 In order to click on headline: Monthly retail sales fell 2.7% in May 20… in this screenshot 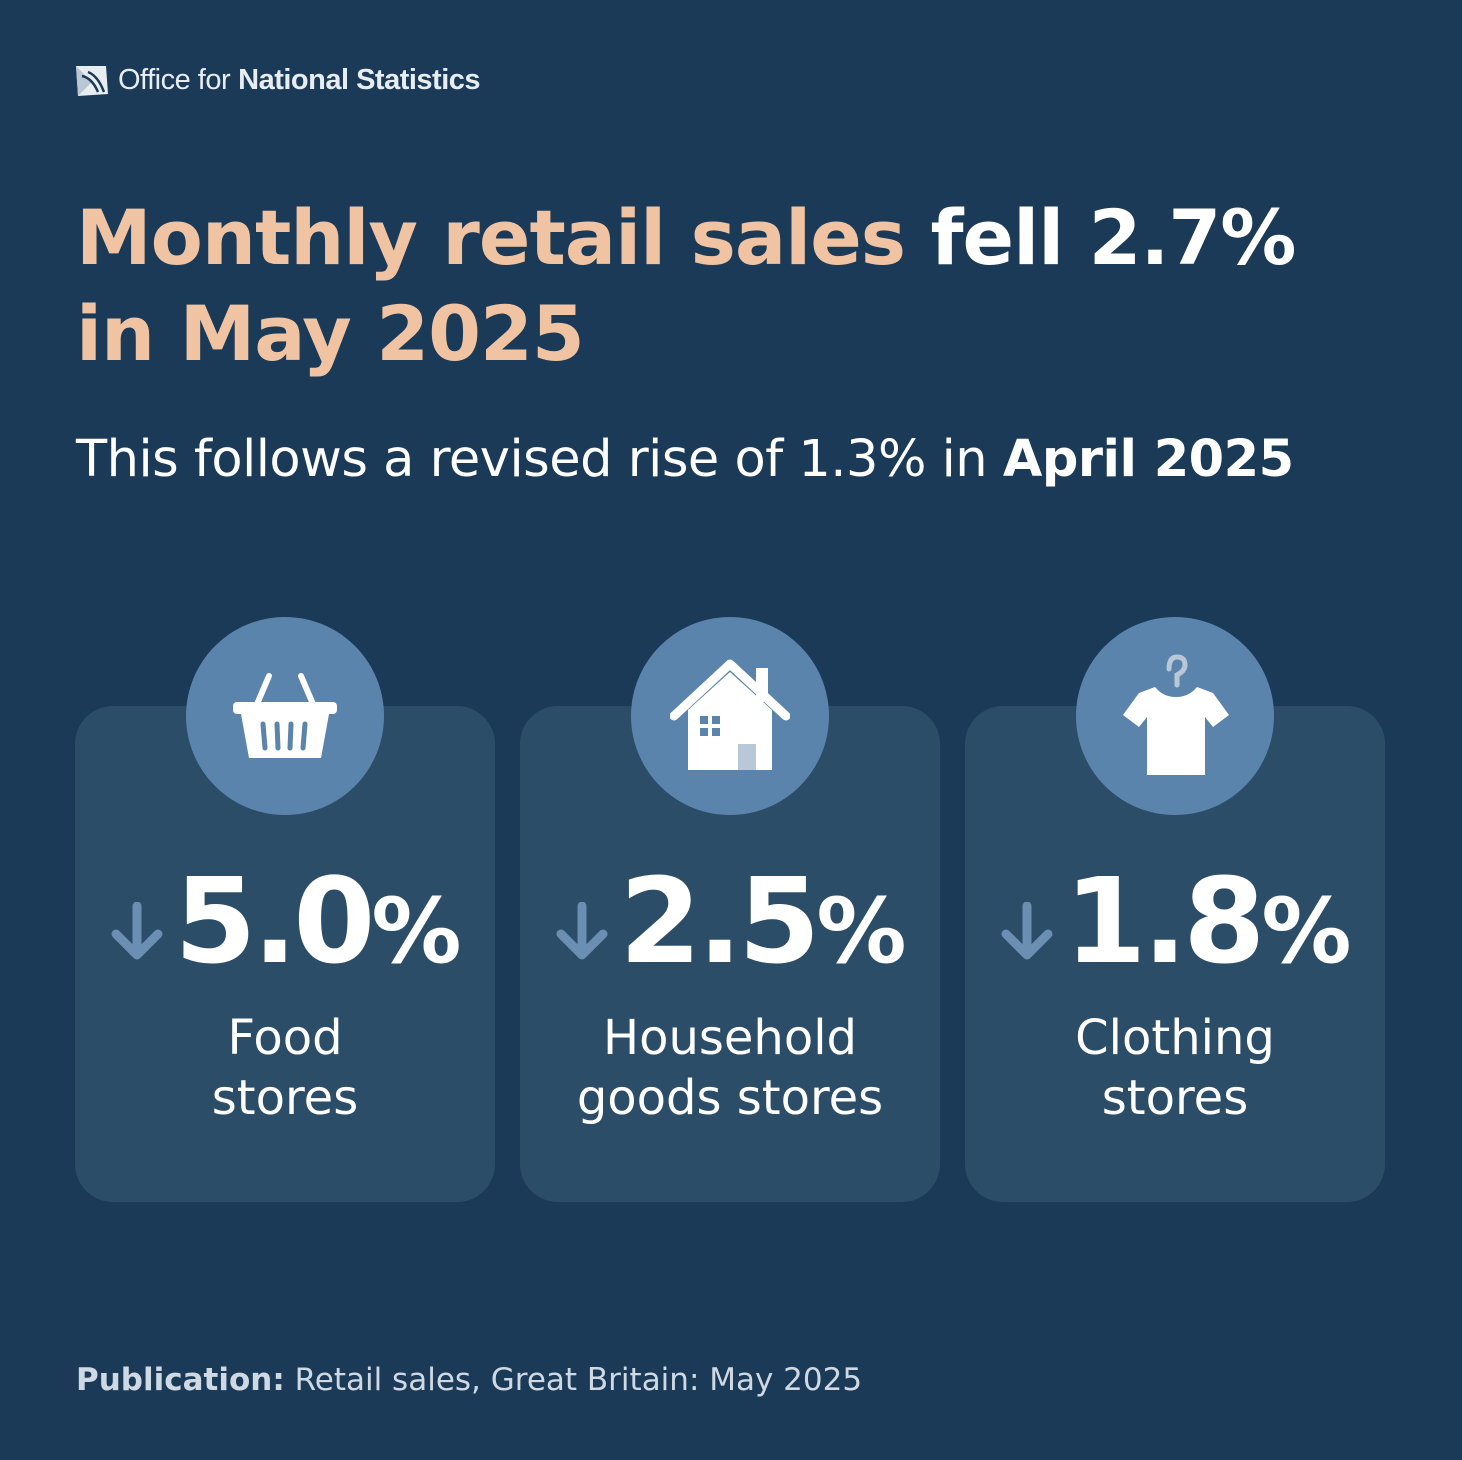, I will do `click(746, 286)`.